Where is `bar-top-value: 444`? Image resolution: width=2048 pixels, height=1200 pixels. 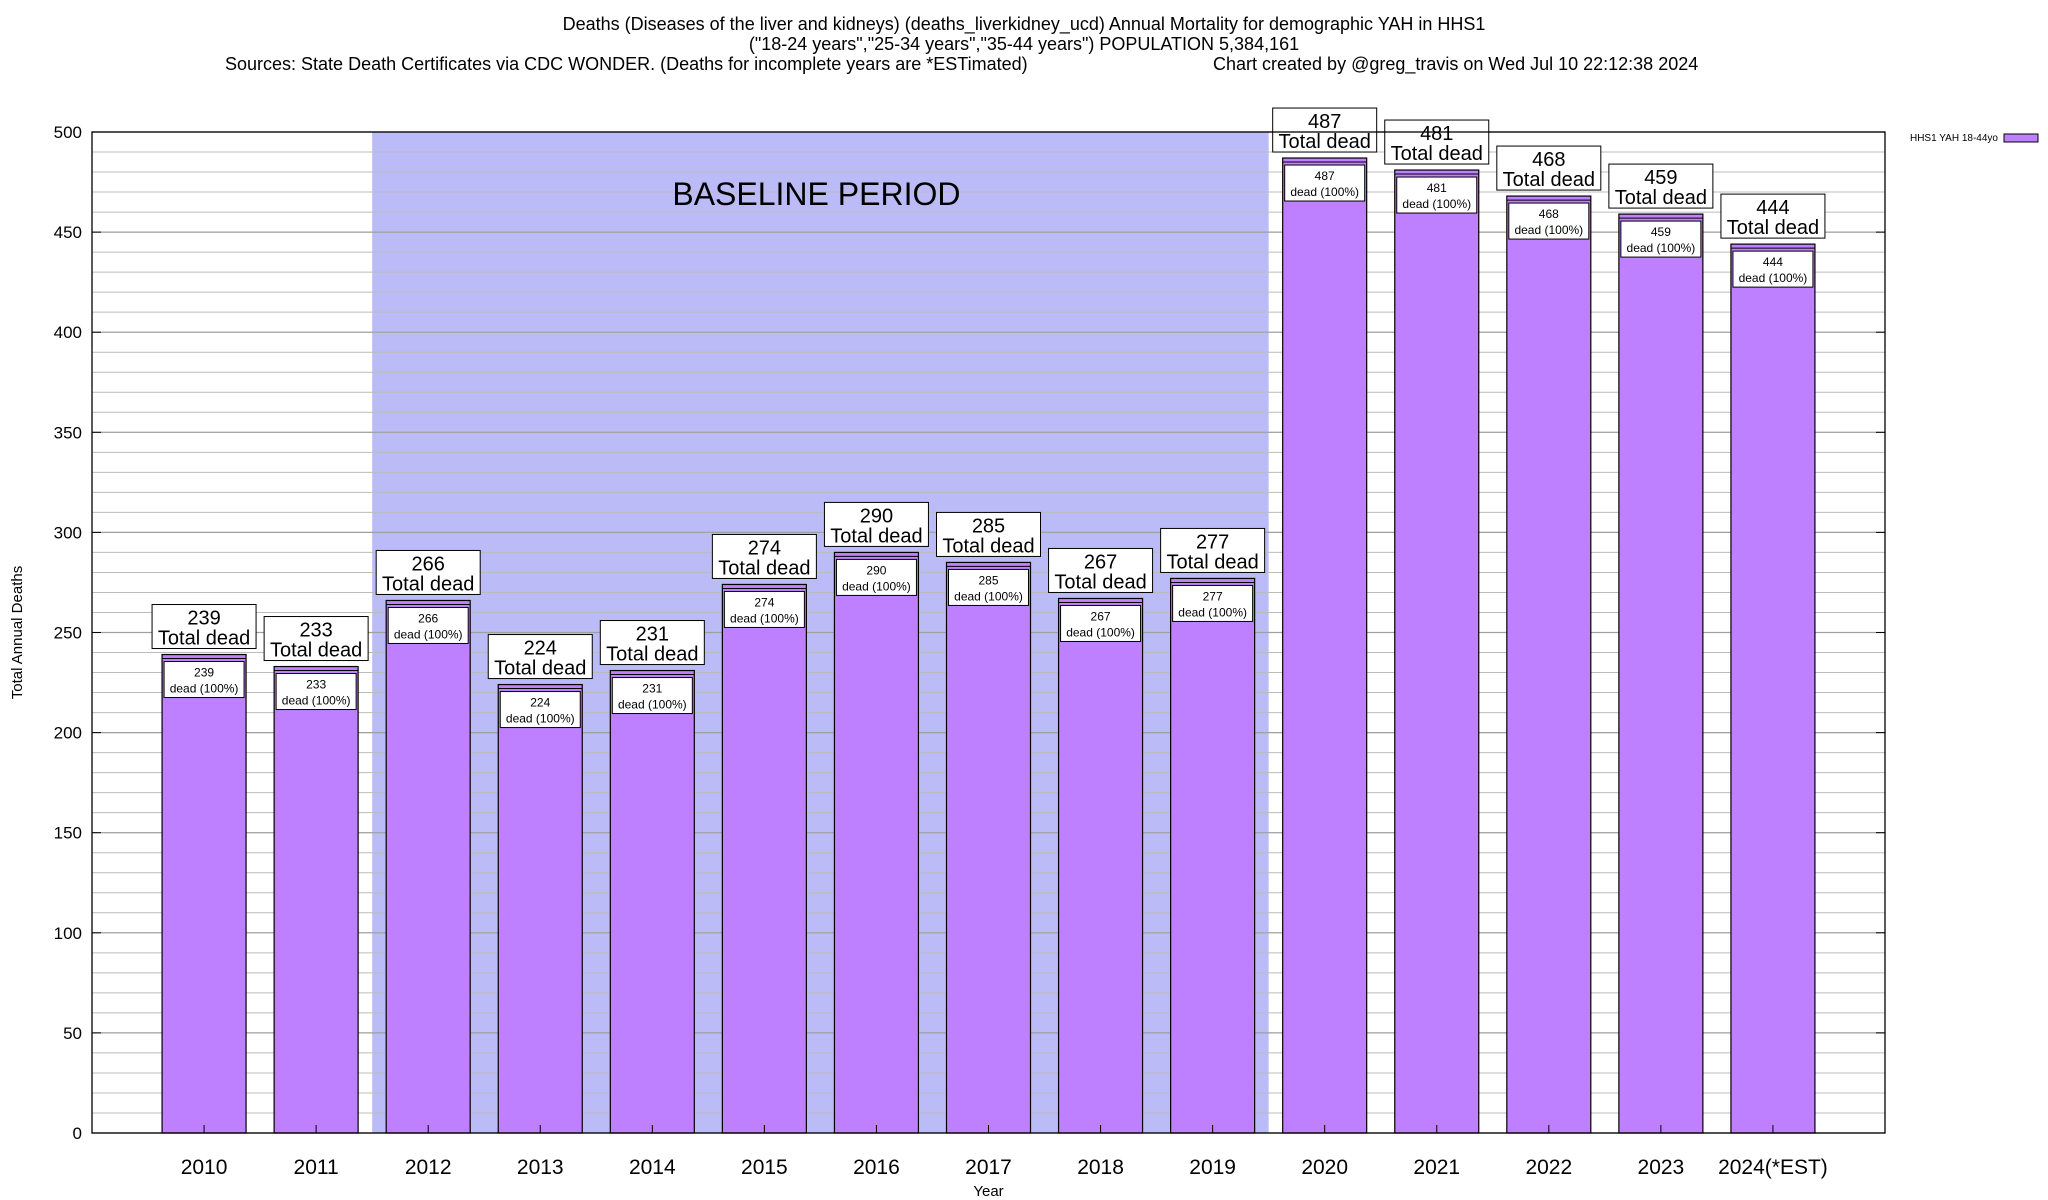 bar-top-value: 444 is located at coordinates (1772, 208).